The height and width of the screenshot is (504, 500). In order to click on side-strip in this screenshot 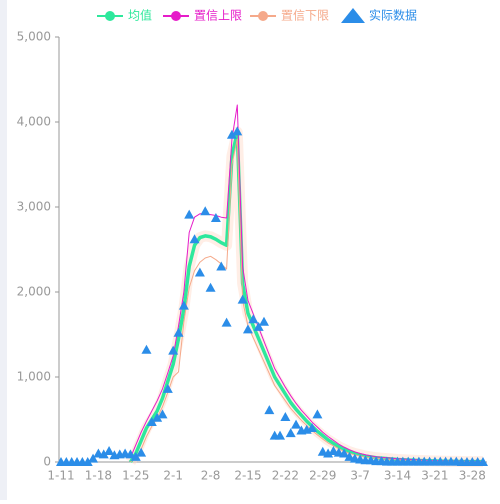, I will do `click(3, 250)`.